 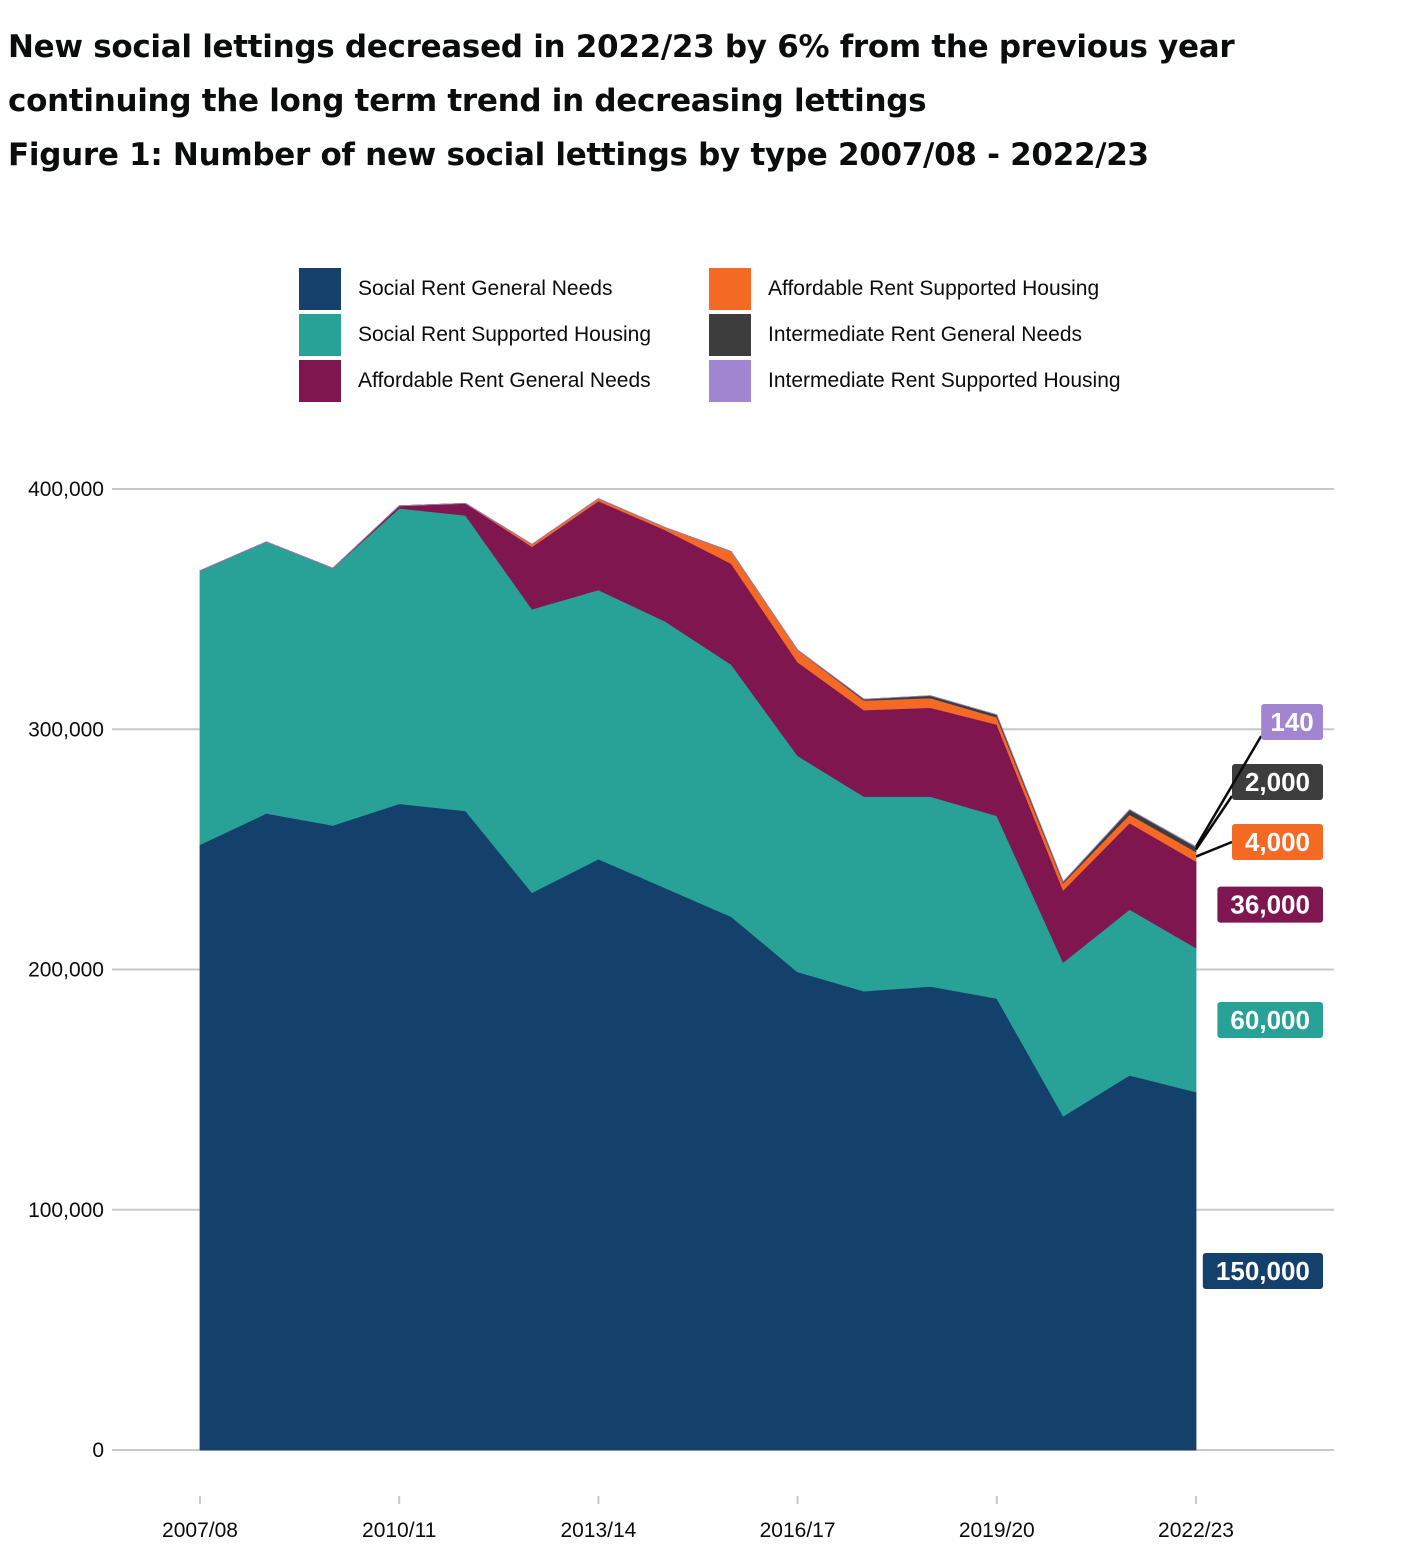 I want to click on y-tick-label: 200,000, so click(x=66, y=970).